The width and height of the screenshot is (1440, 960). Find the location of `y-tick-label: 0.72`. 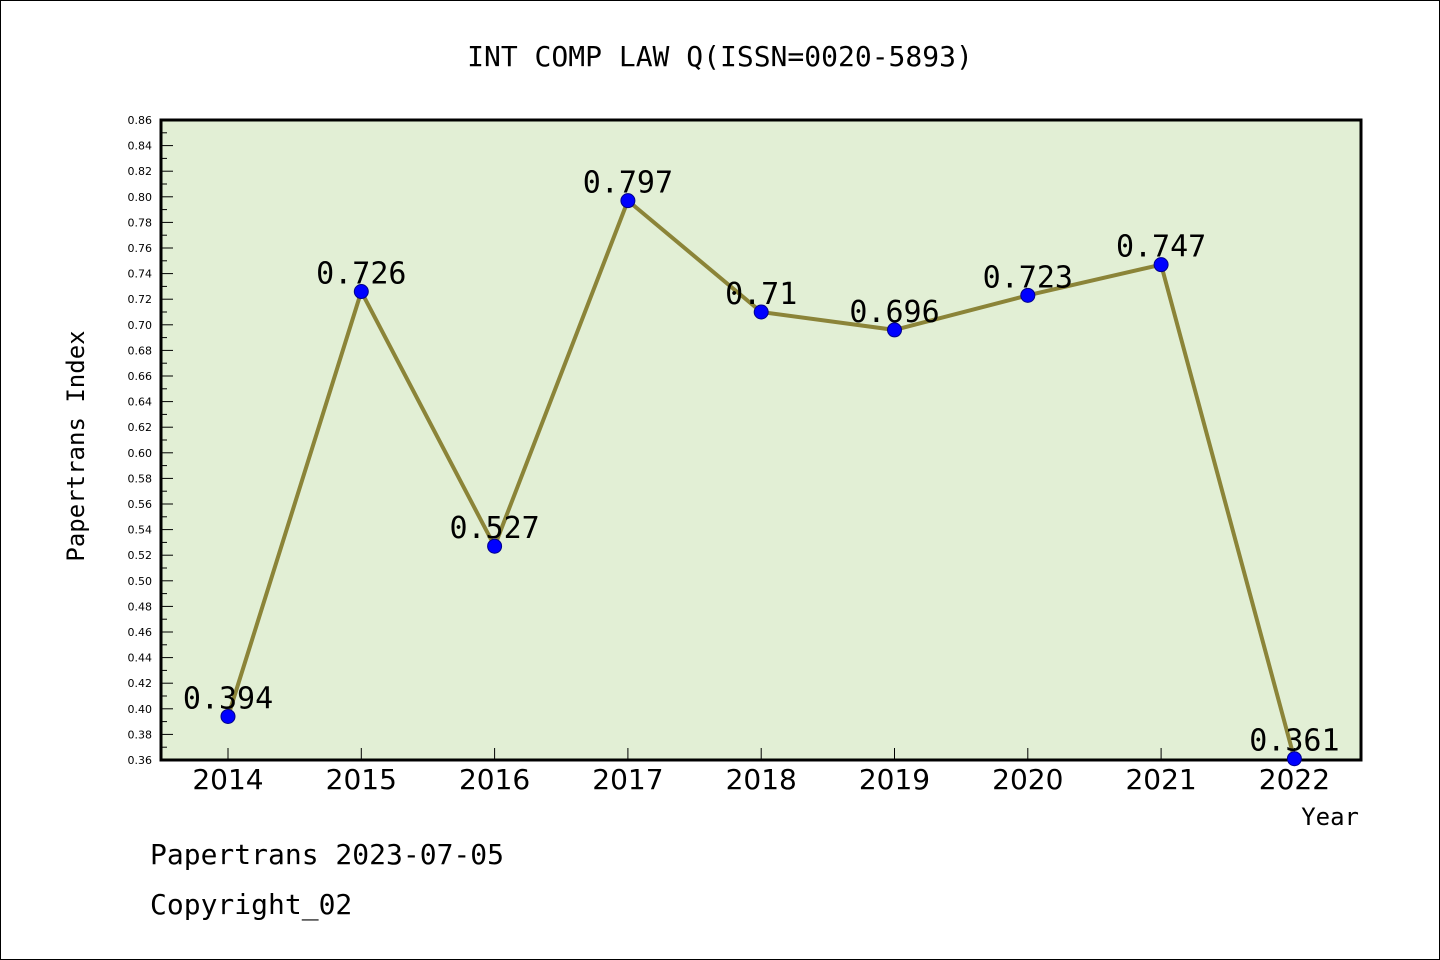

y-tick-label: 0.72 is located at coordinates (140, 299).